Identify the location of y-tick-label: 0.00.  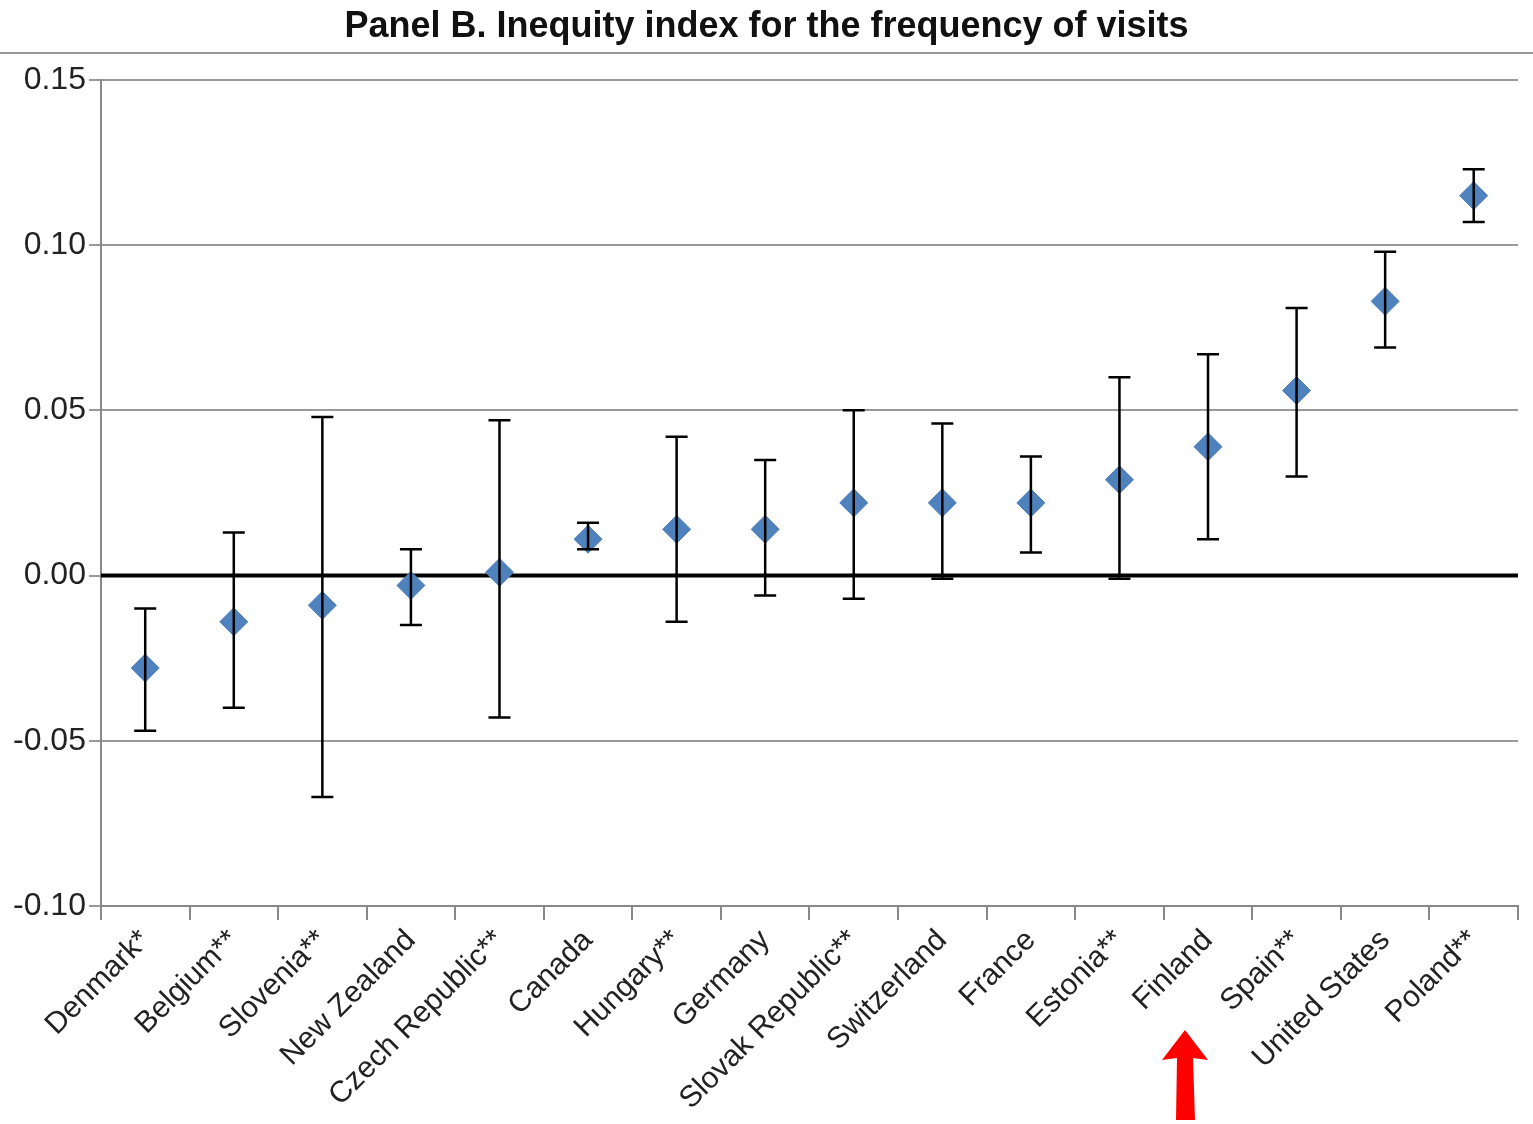
(54, 573).